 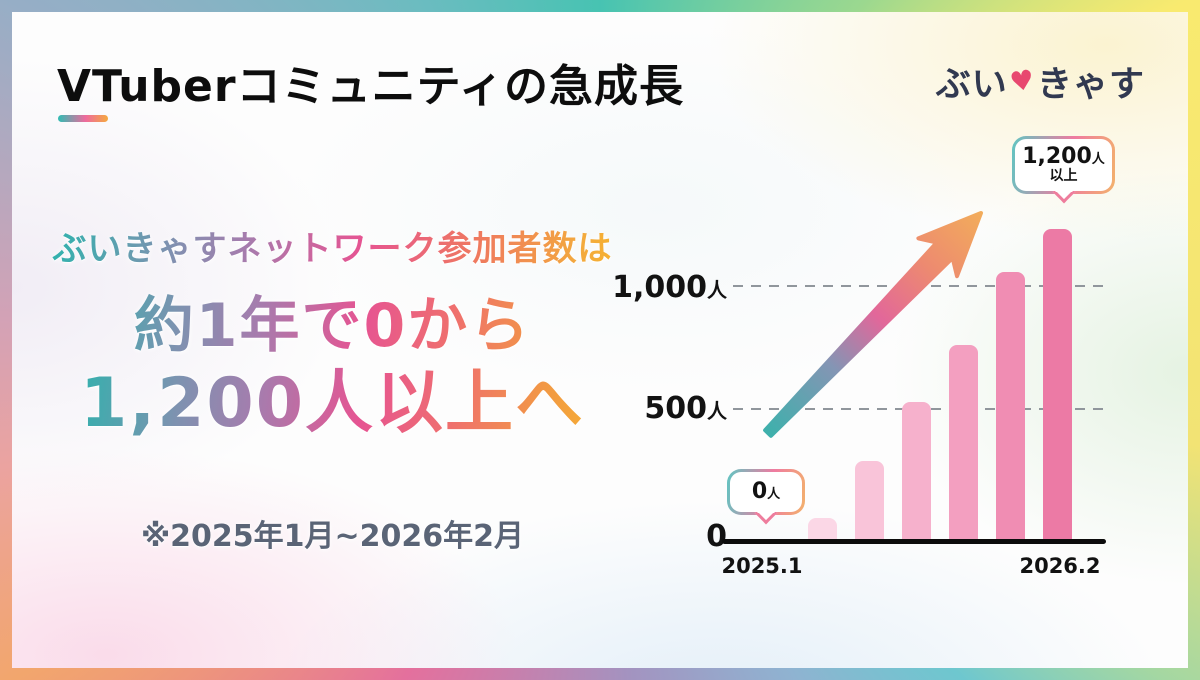 What do you see at coordinates (873, 324) in the screenshot?
I see `growth-arrow-icon` at bounding box center [873, 324].